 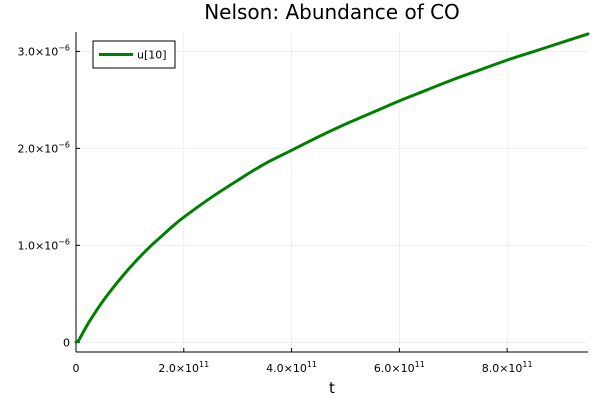 What do you see at coordinates (43, 147) in the screenshot?
I see `y-tick-label: 2.0×10⁻⁶` at bounding box center [43, 147].